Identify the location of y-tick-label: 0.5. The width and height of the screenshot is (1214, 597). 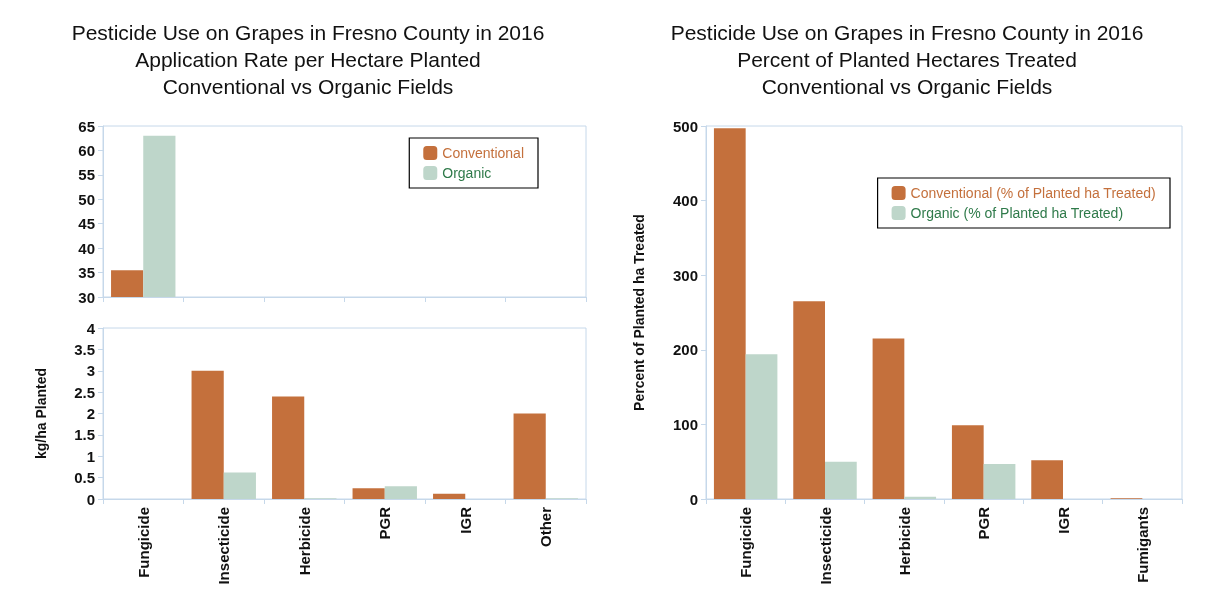
(84, 478).